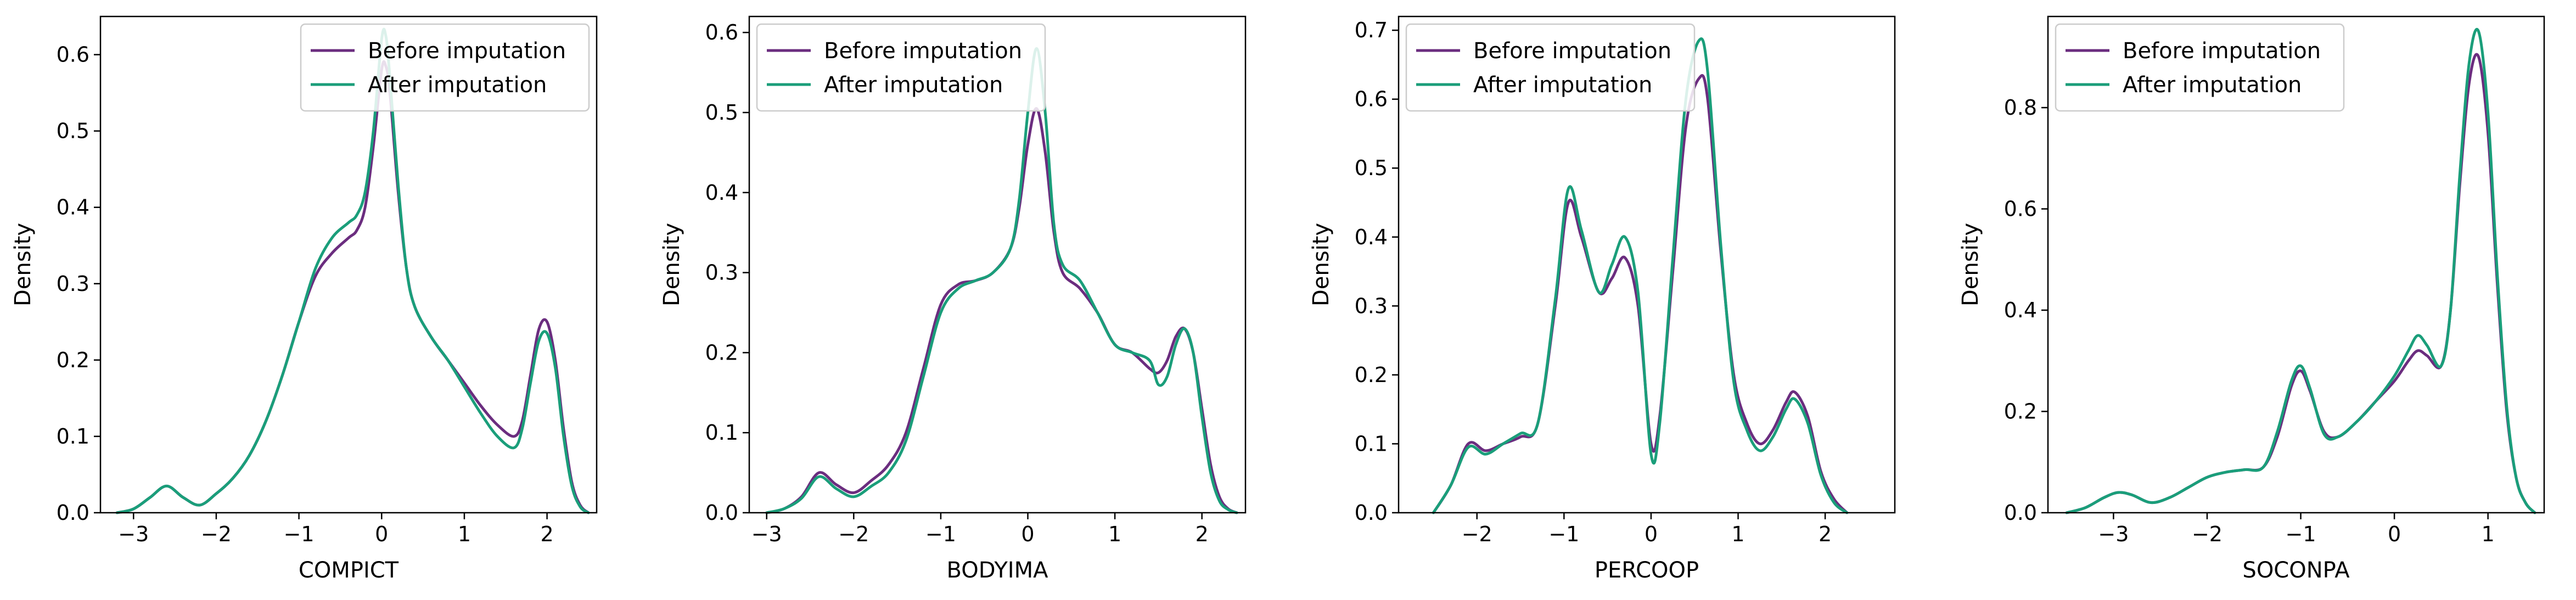  Describe the element at coordinates (998, 571) in the screenshot. I see `x-axis-label: BODYIMA` at that location.